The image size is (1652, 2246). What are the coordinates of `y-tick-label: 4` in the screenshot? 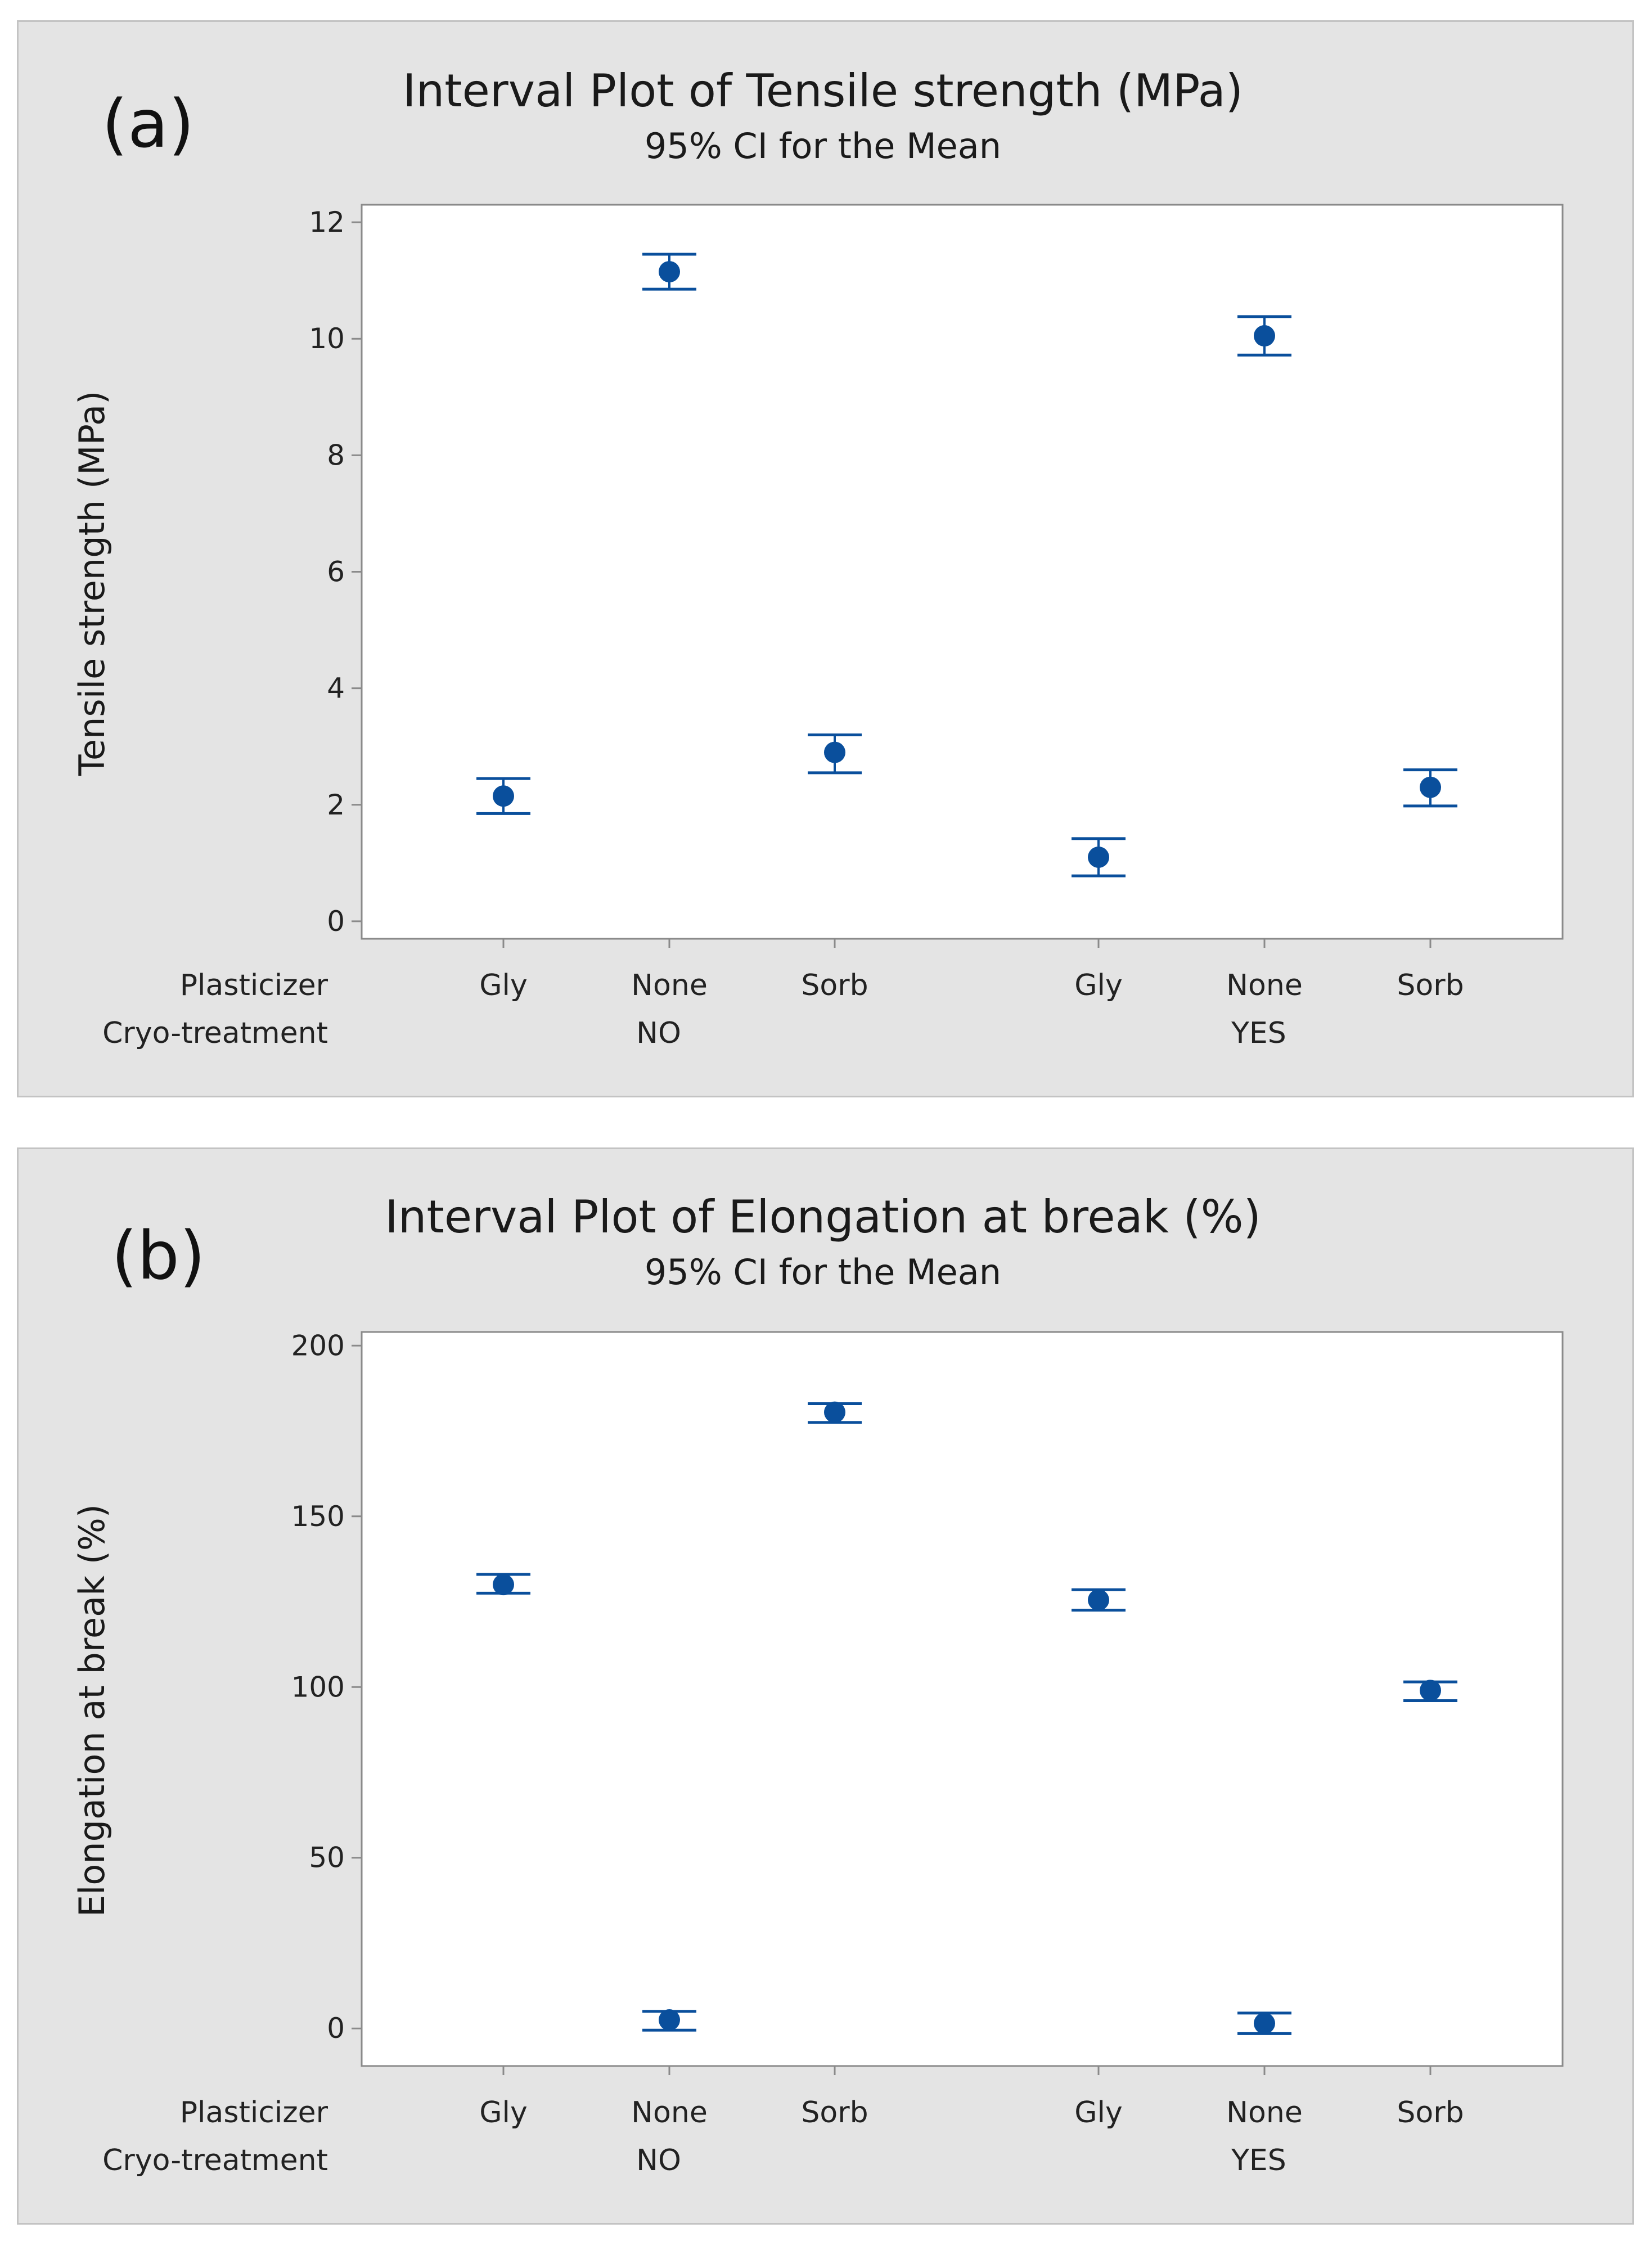 It's located at (336, 688).